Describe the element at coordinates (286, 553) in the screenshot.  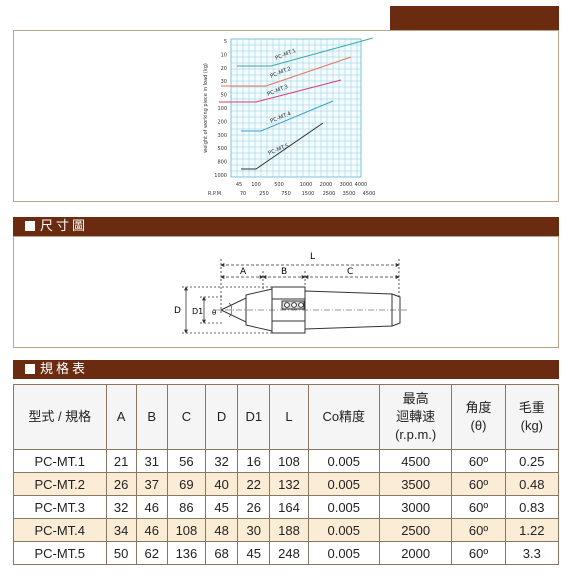
I see `spec-table-row: PC-MT.5 50 62 136 68 45 248 0.005 2000 60º 3.3` at that location.